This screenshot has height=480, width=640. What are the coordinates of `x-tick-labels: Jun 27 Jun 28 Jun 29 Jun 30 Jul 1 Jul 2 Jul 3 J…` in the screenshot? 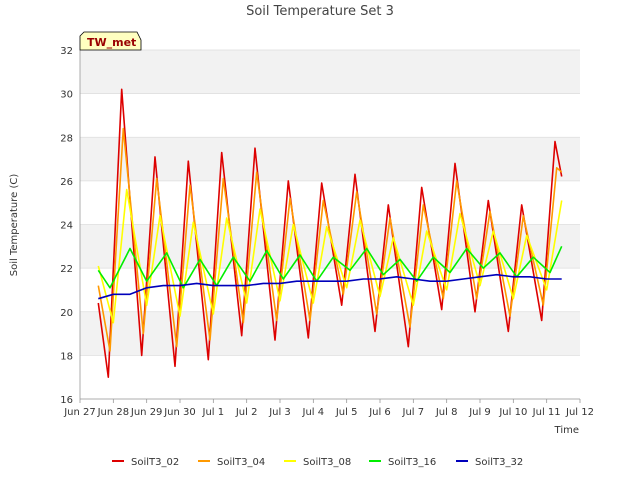 It's located at (328, 408).